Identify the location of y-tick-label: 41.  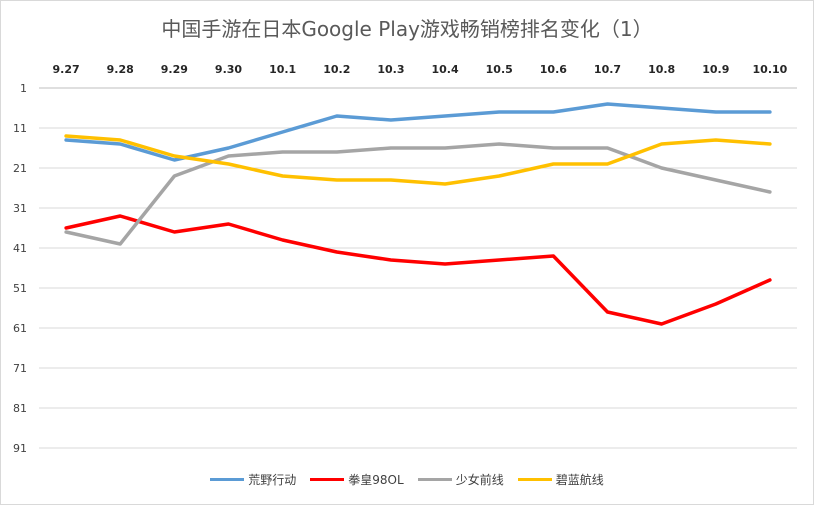
(20, 248).